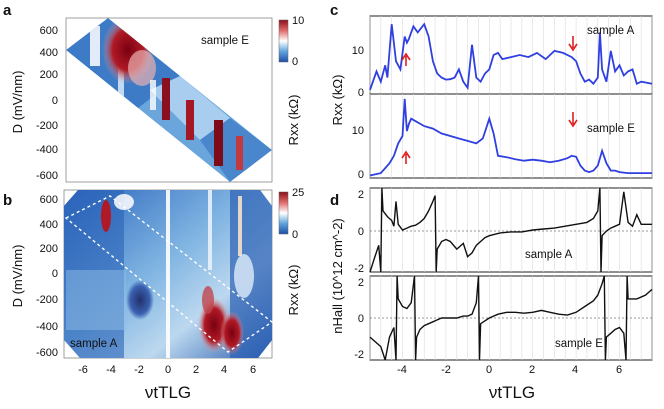  What do you see at coordinates (139, 370) in the screenshot?
I see `panel-b-xtick: -2` at bounding box center [139, 370].